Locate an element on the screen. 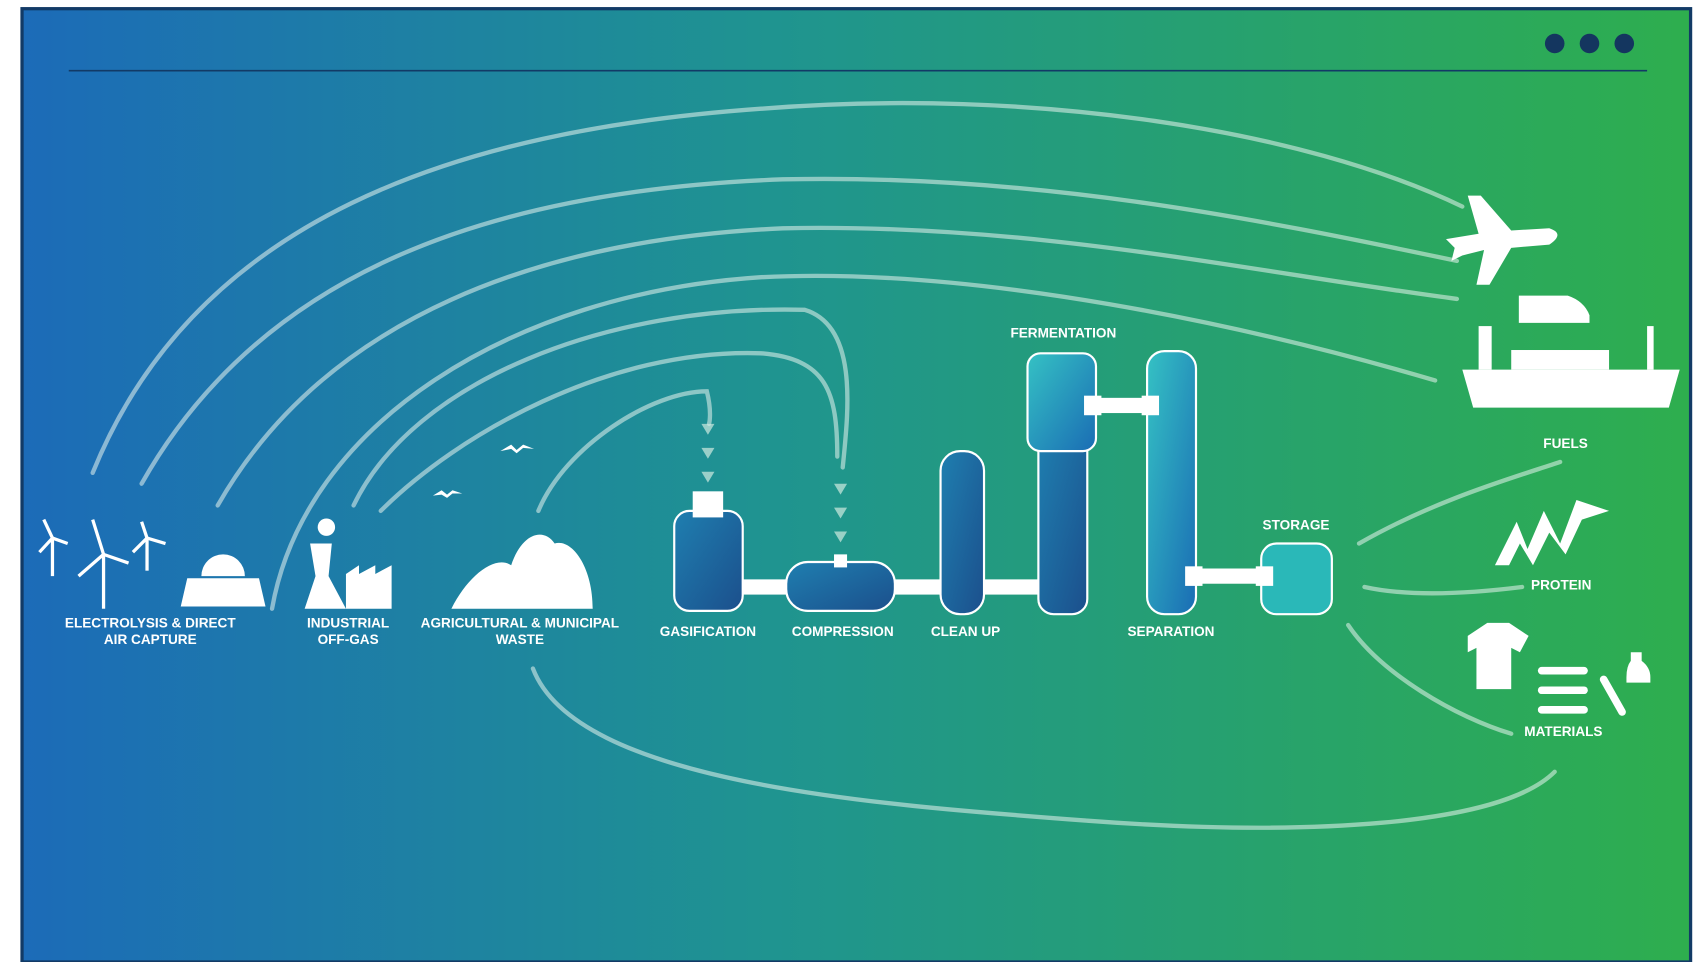 The width and height of the screenshot is (1705, 962). source-label: AIR CAPTURE is located at coordinates (150, 639).